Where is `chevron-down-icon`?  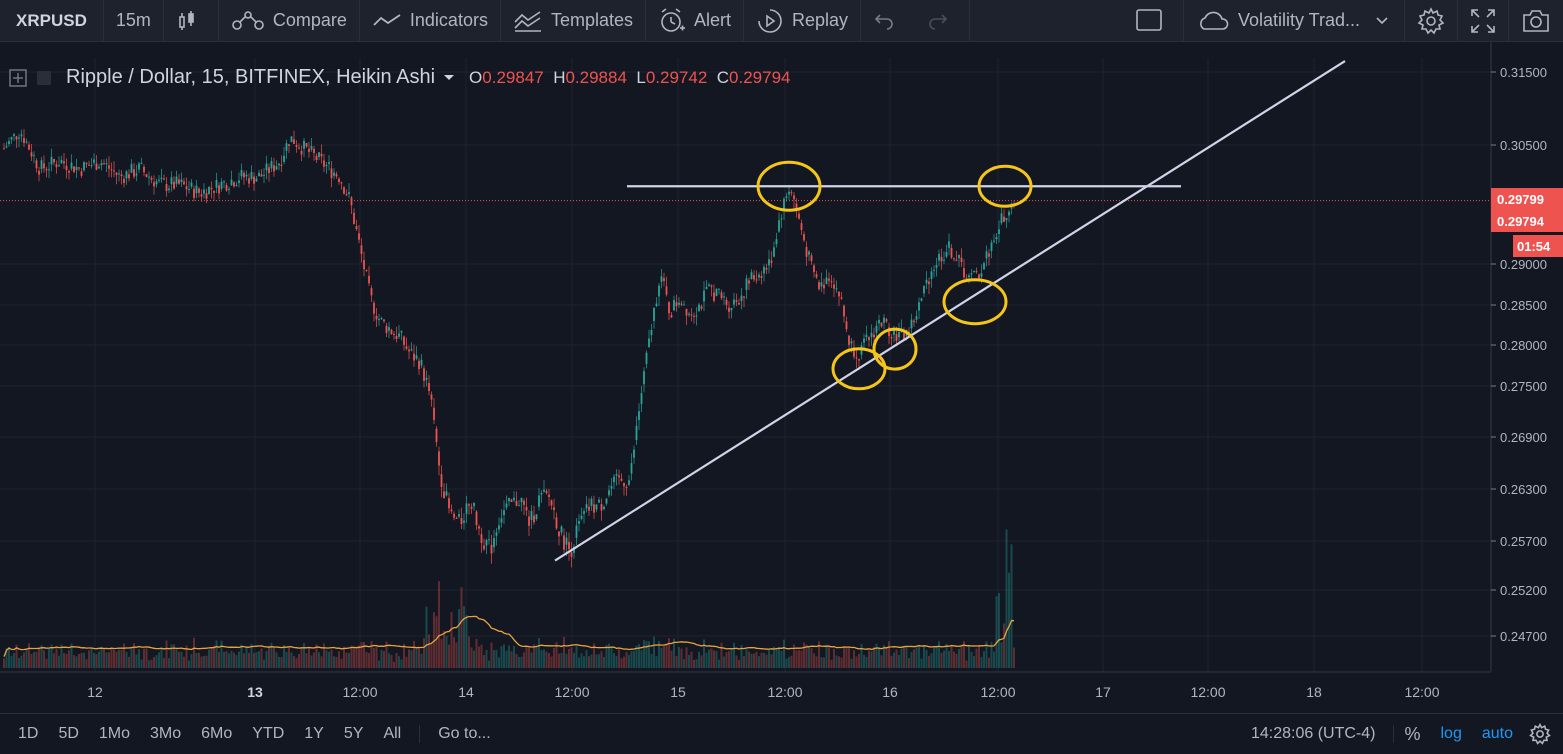
chevron-down-icon is located at coordinates (449, 78).